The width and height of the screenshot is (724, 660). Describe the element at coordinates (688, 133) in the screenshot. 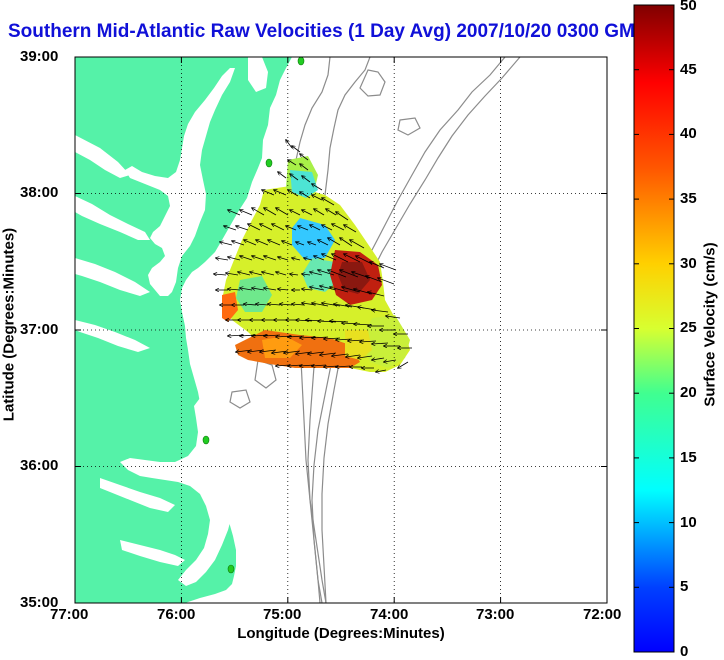

I see `colorbar-tick-label: 40` at that location.